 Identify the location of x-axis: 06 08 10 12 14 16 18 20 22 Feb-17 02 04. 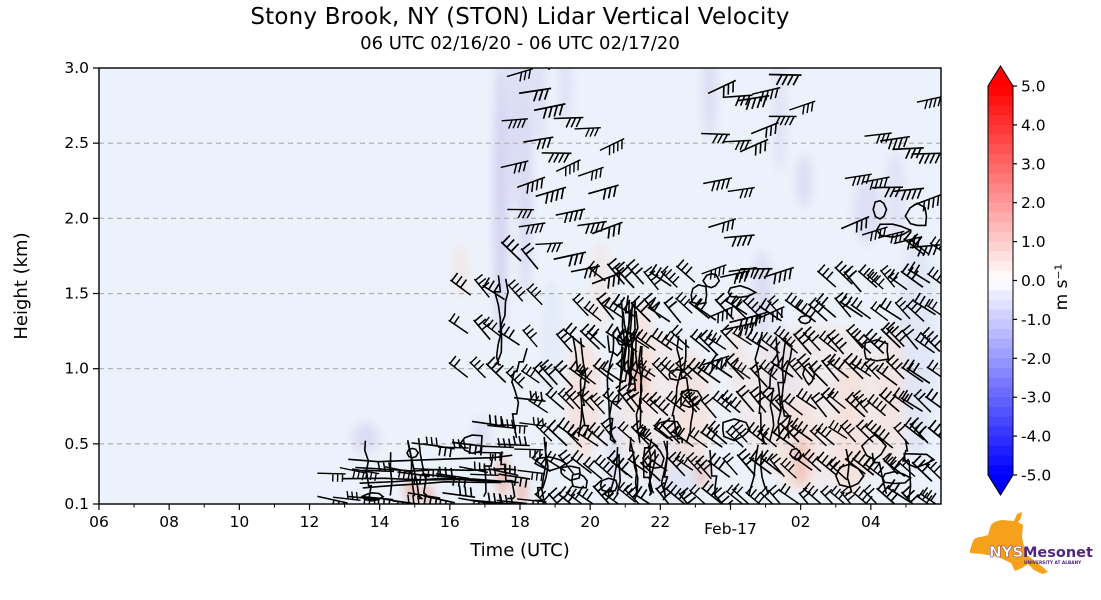
(498, 521).